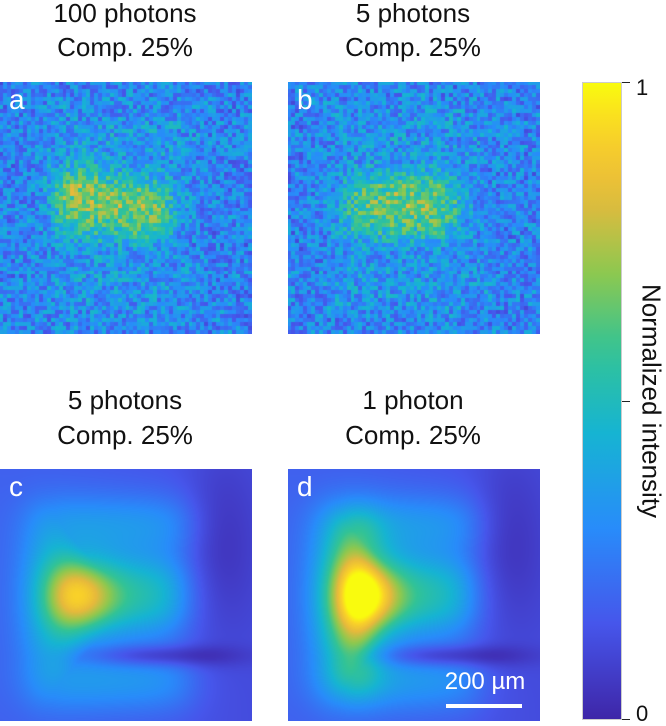 Image resolution: width=666 pixels, height=726 pixels. What do you see at coordinates (413, 47) in the screenshot?
I see `panel-b-title-line2: Comp. 25%` at bounding box center [413, 47].